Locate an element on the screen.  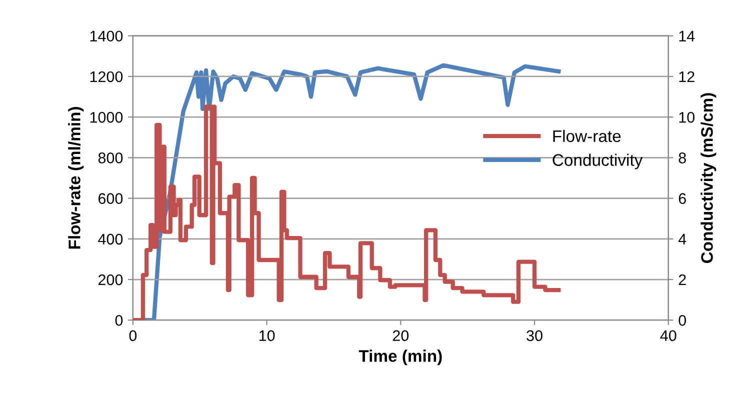
y-tick-label: 1000 is located at coordinates (106, 117).